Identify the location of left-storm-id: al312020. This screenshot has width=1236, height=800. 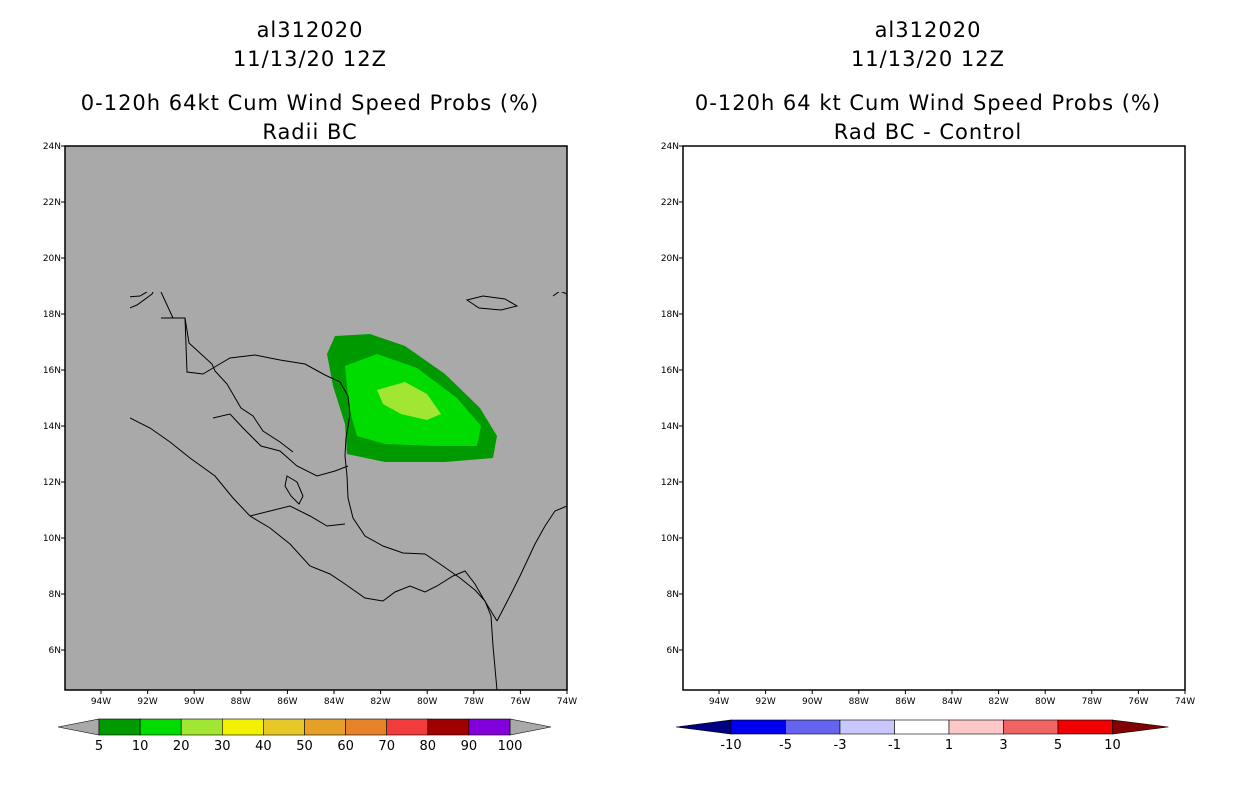
(310, 30).